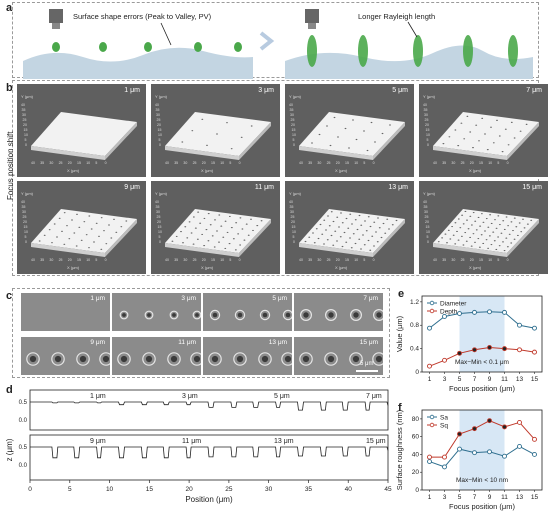 The image size is (550, 517). Describe the element at coordinates (269, 489) in the screenshot. I see `d-x-tick: 30` at that location.